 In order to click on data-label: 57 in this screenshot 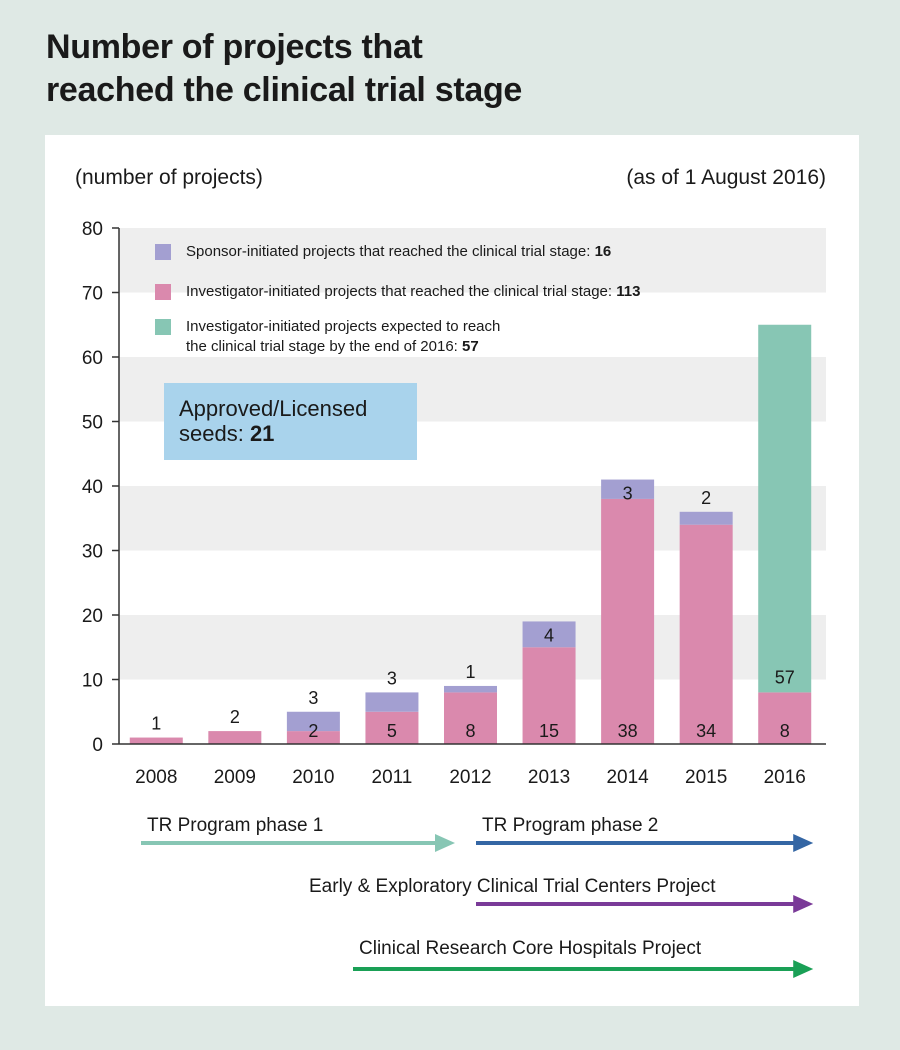, I will do `click(785, 677)`.